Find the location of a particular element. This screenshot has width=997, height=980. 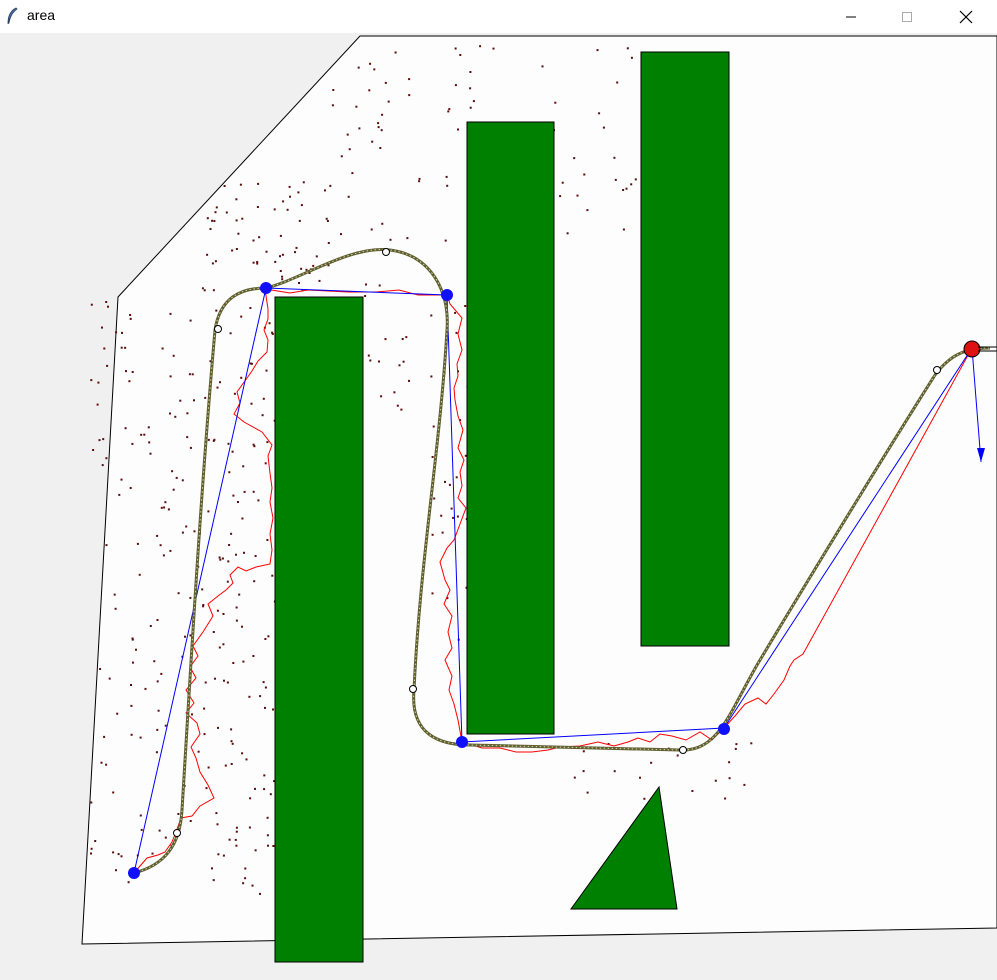

maximize-button is located at coordinates (907, 16).